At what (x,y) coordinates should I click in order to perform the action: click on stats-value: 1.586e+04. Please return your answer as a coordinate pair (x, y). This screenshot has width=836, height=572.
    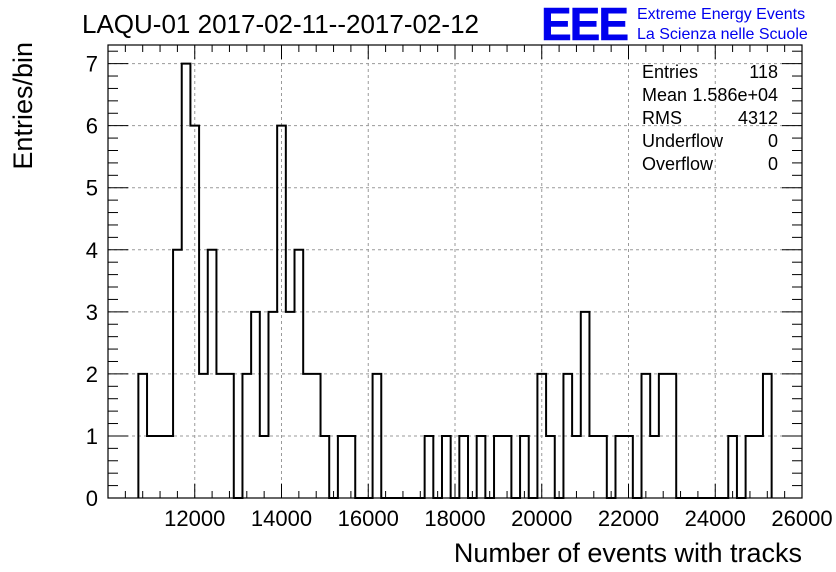
    Looking at the image, I should click on (735, 95).